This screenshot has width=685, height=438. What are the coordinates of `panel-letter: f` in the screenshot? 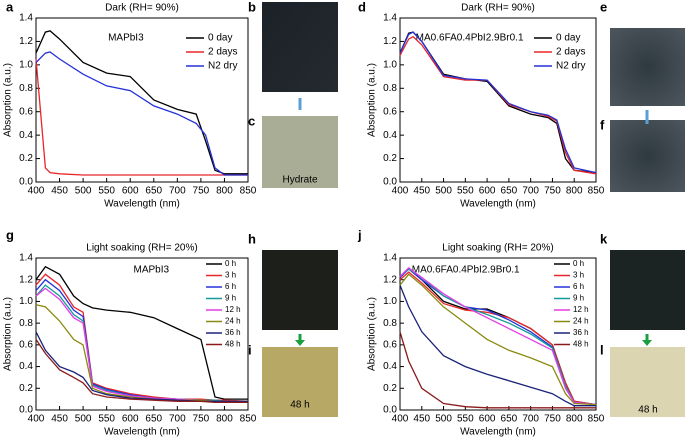 It's located at (602, 124).